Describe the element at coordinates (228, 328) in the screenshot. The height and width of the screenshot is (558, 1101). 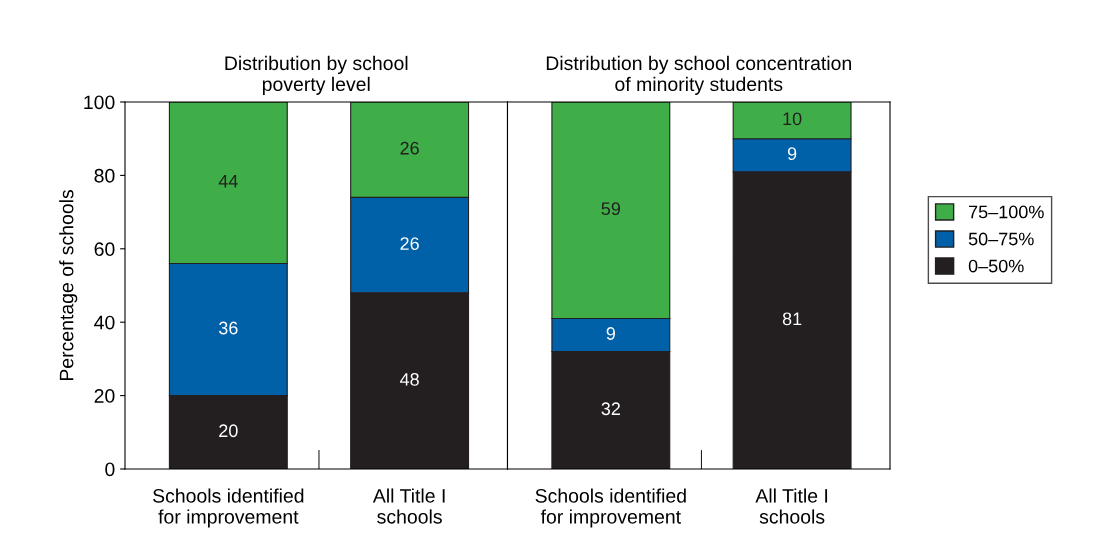
I see `data-label: 36` at that location.